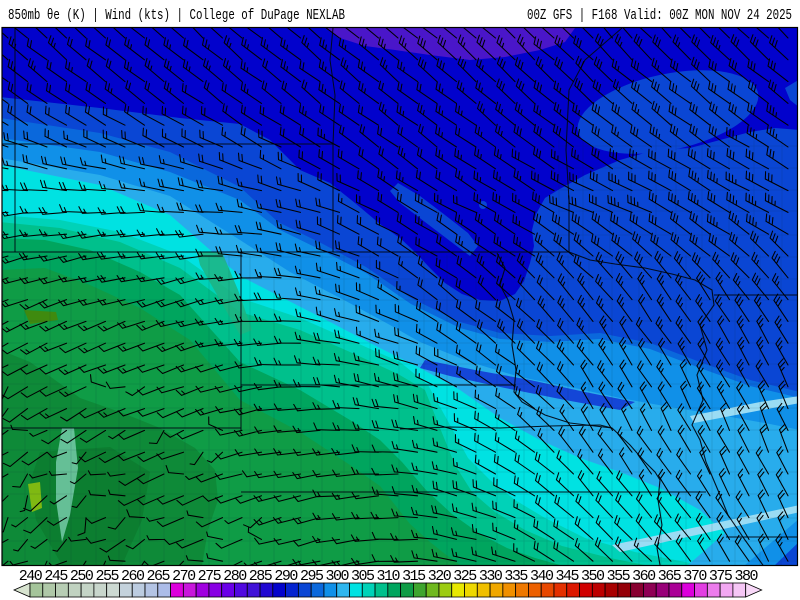  What do you see at coordinates (465, 576) in the screenshot?
I see `svg-text: 325` at bounding box center [465, 576].